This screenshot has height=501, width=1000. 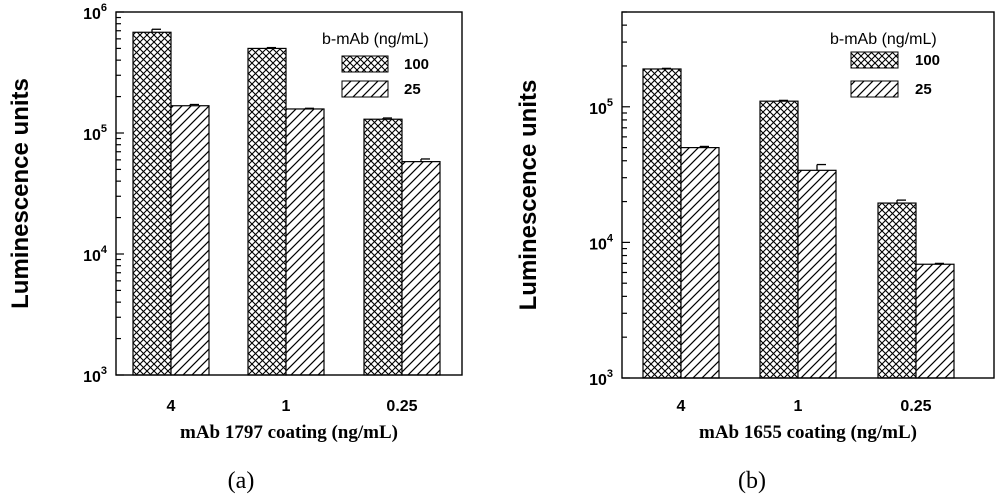 I want to click on y-tick-exponent: 6, so click(x=104, y=8).